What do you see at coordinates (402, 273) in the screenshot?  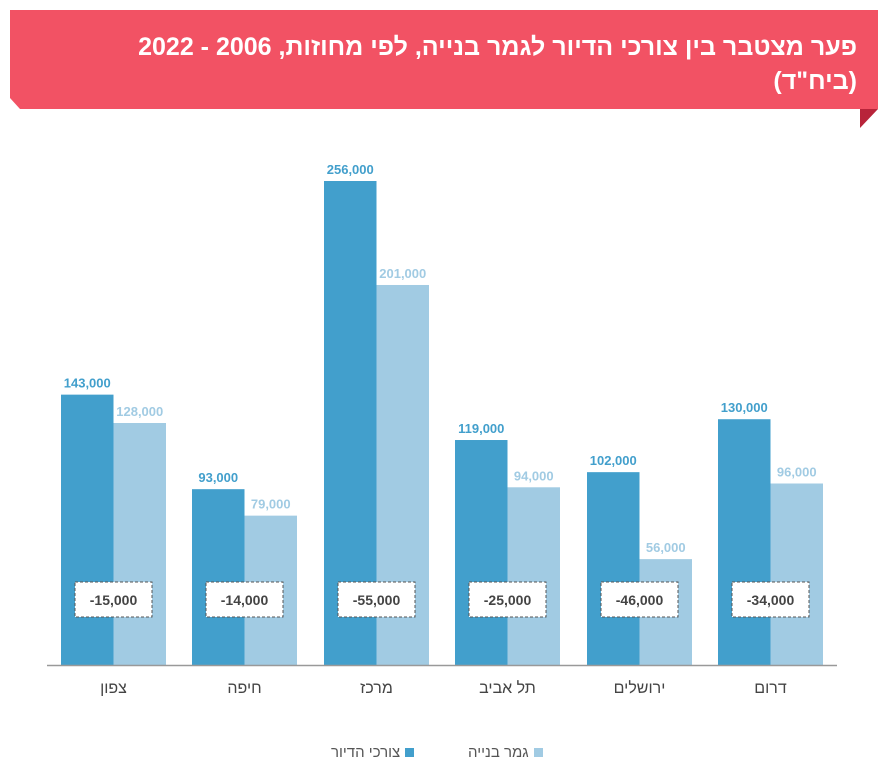 I see `data-label-completion: 201,000` at bounding box center [402, 273].